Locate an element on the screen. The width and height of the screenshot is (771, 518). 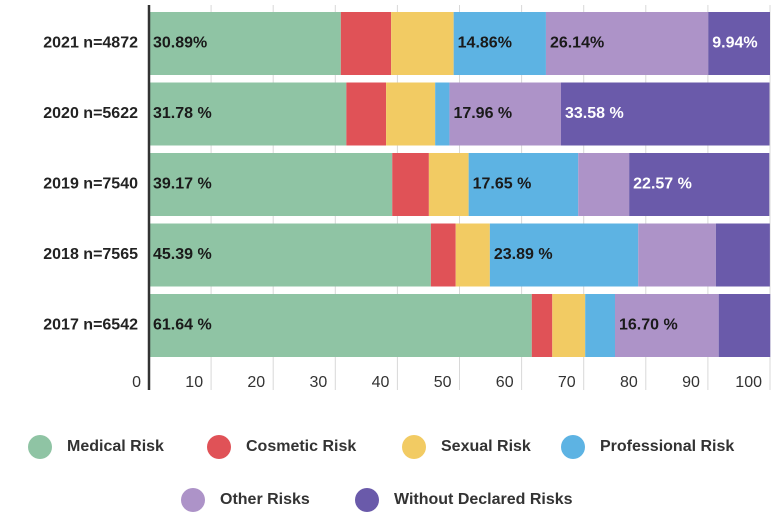
legend-label: Without Declared Risks is located at coordinates (483, 499).